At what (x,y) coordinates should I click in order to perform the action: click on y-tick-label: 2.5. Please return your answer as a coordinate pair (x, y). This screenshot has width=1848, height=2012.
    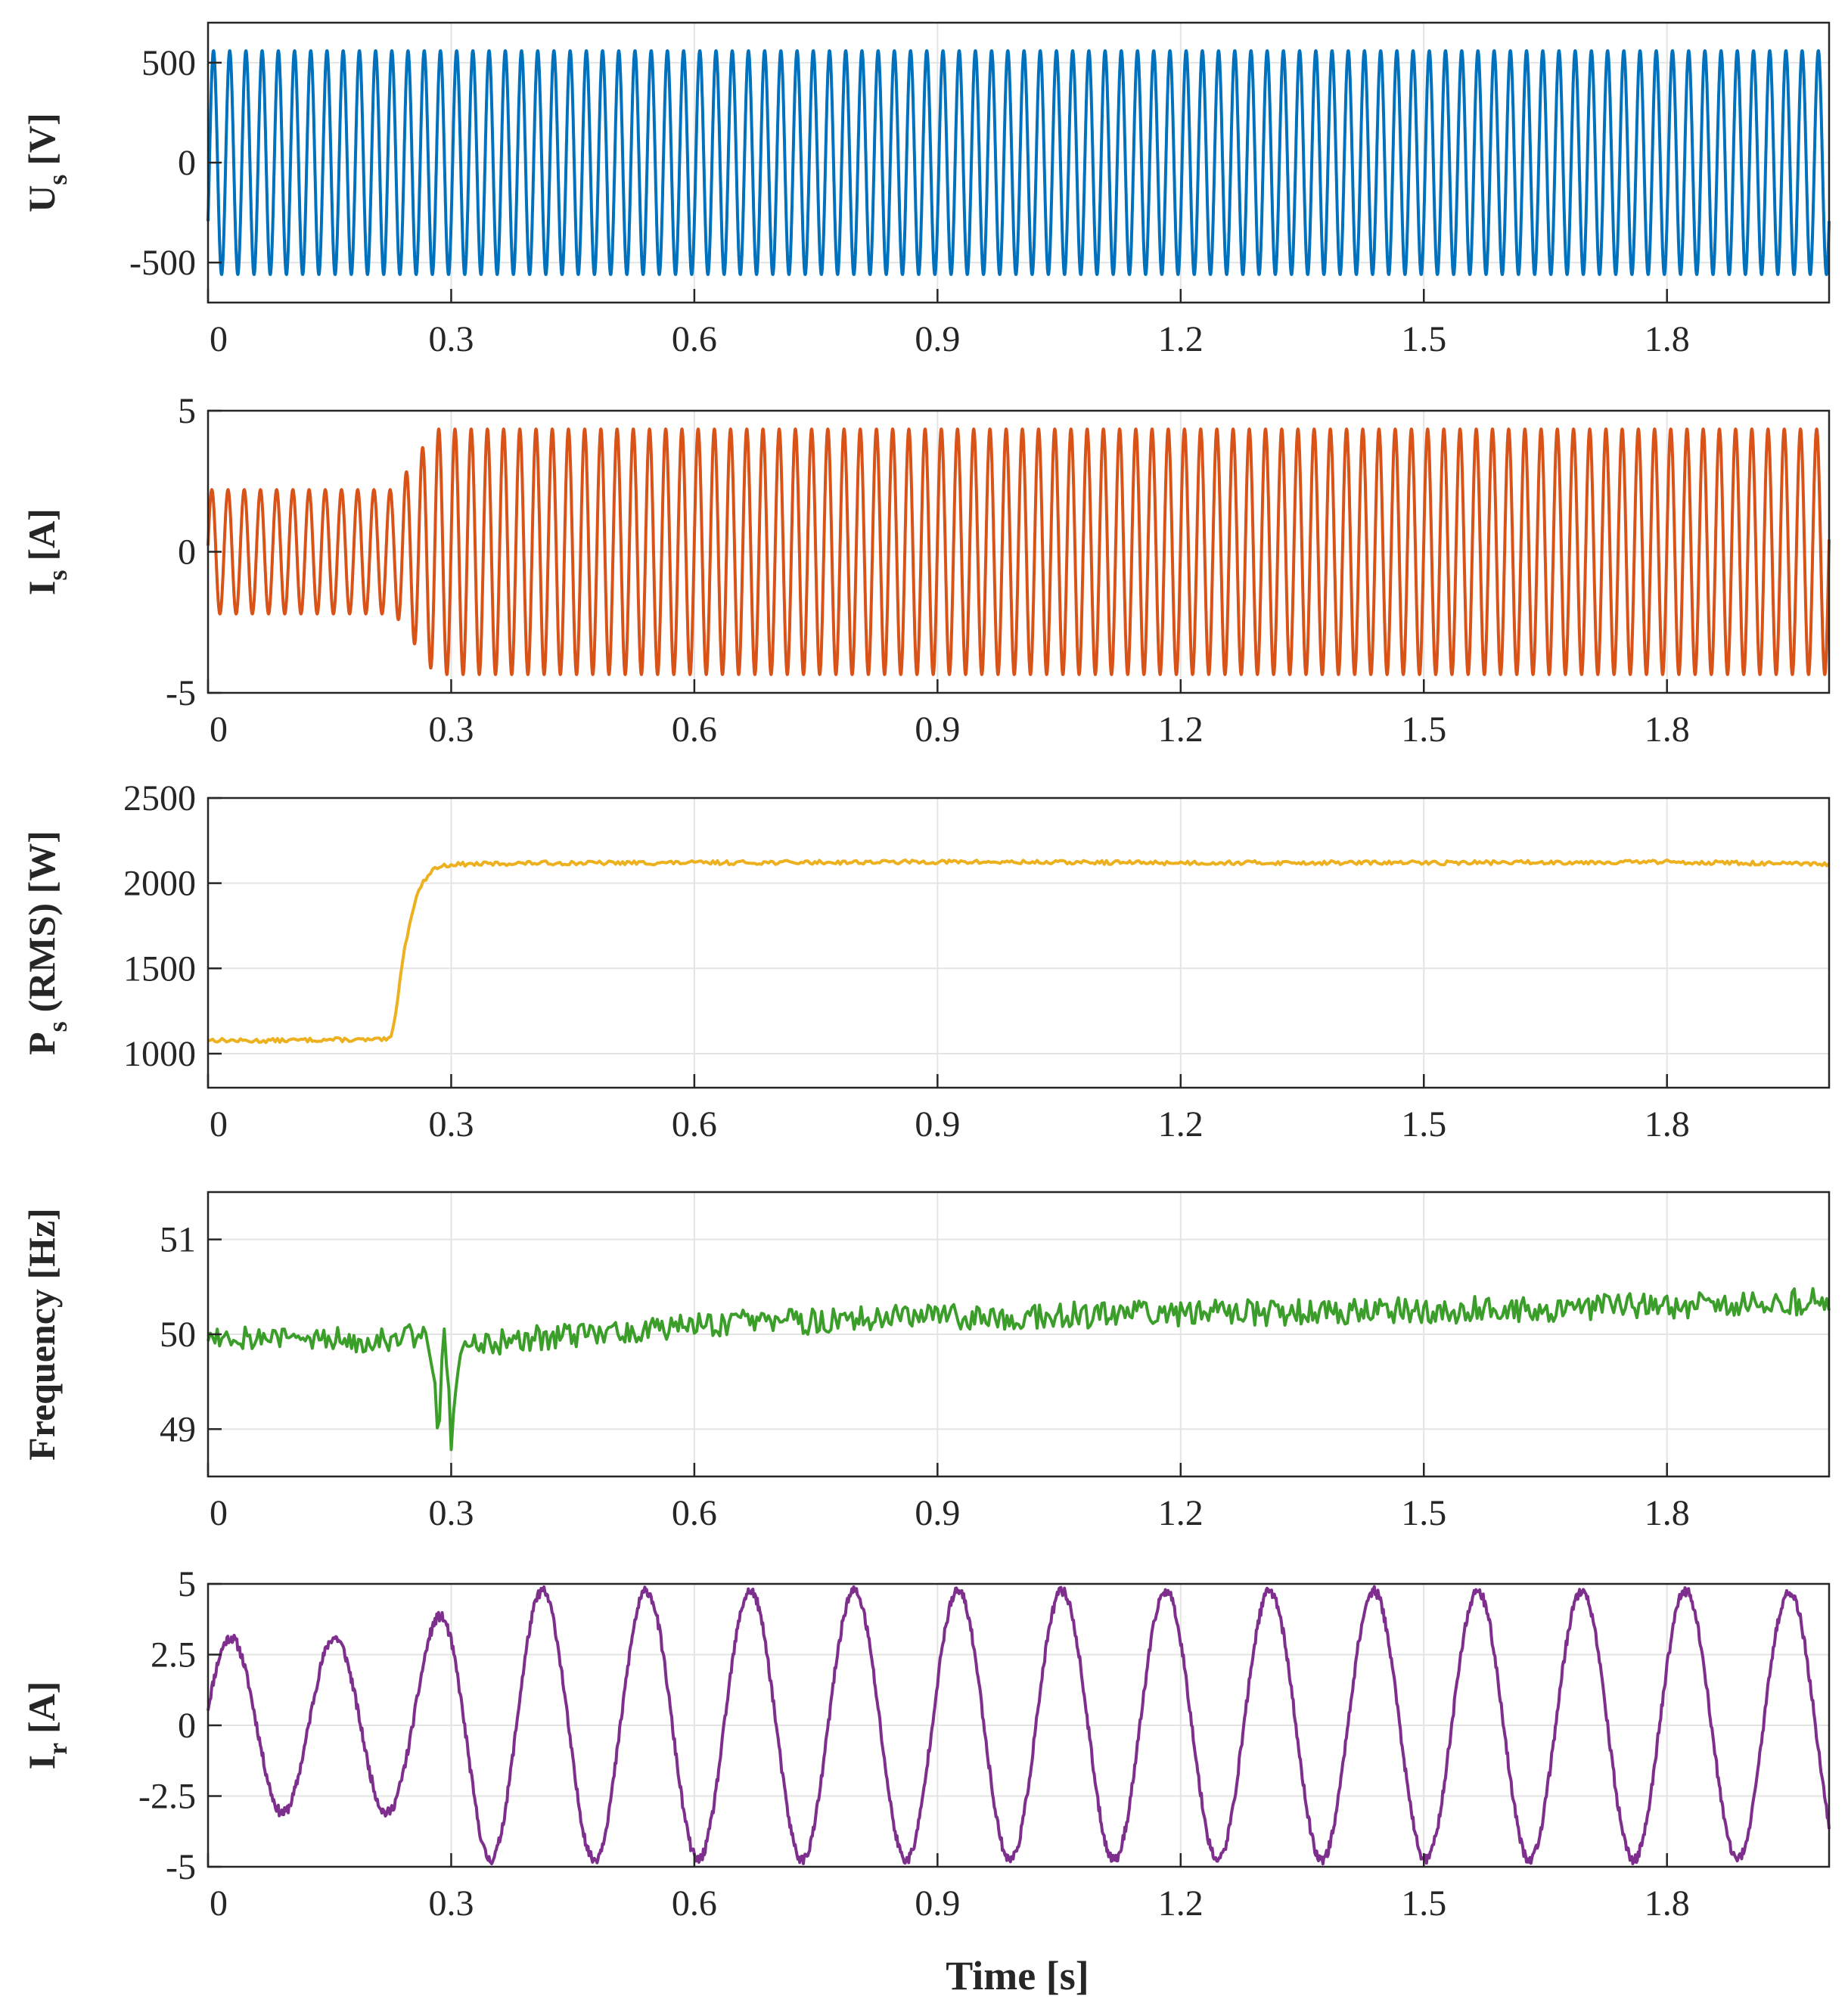
    Looking at the image, I should click on (174, 1655).